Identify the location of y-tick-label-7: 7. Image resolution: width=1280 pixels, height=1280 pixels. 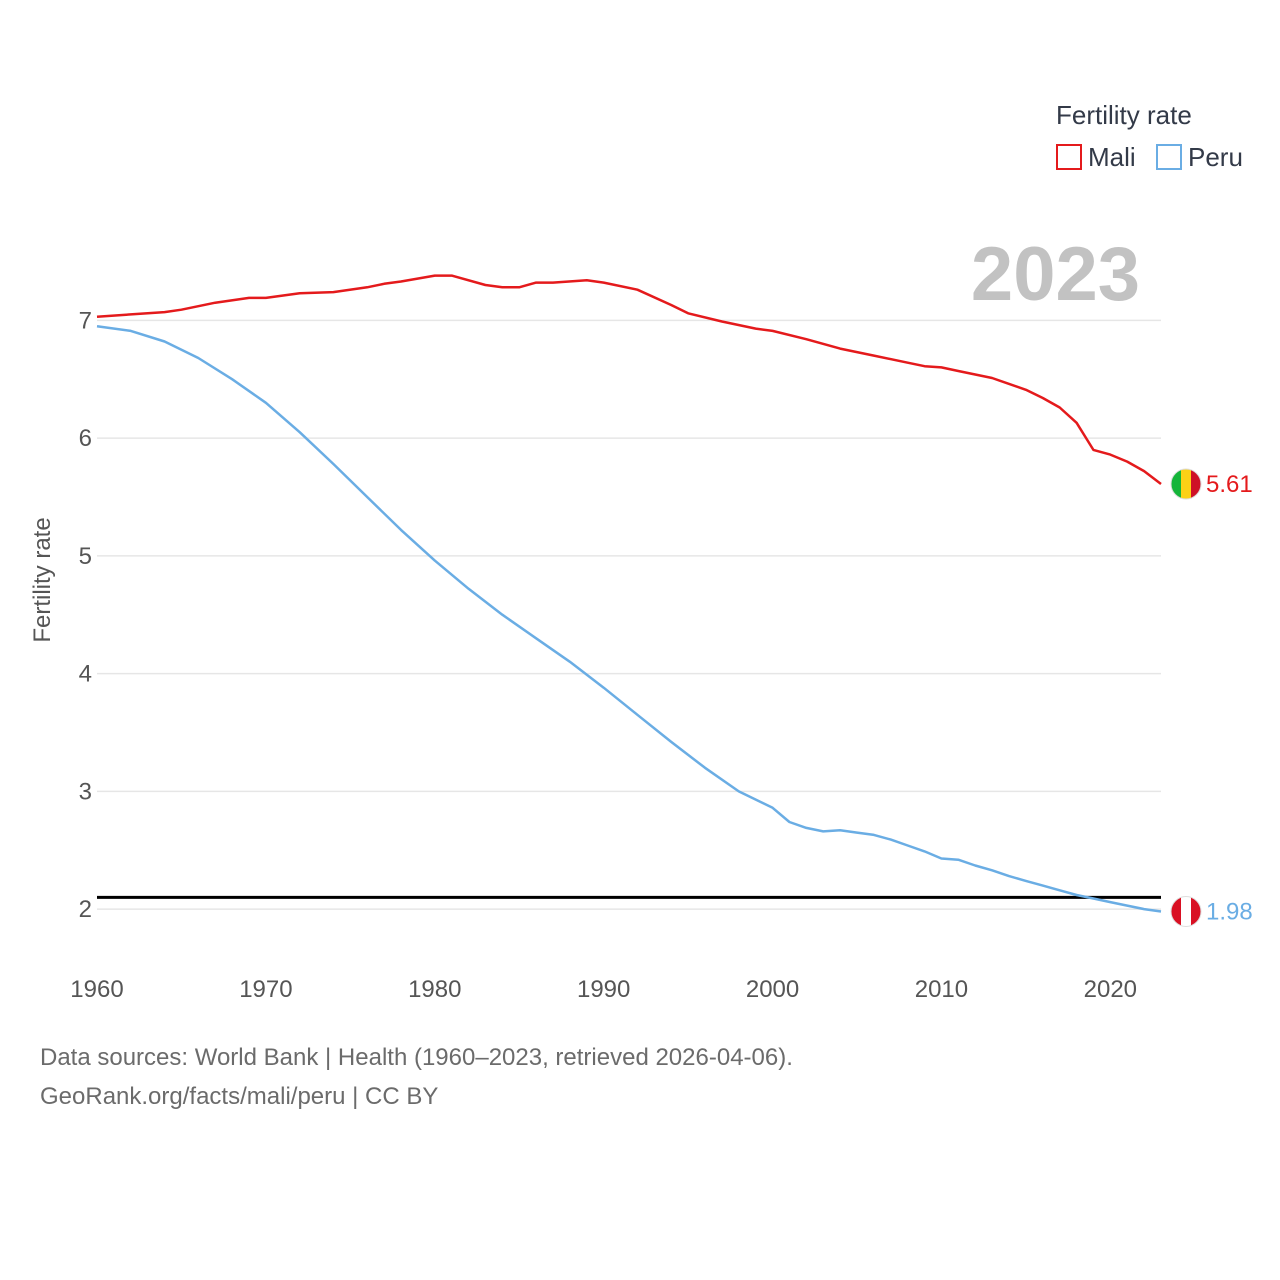
(85, 320).